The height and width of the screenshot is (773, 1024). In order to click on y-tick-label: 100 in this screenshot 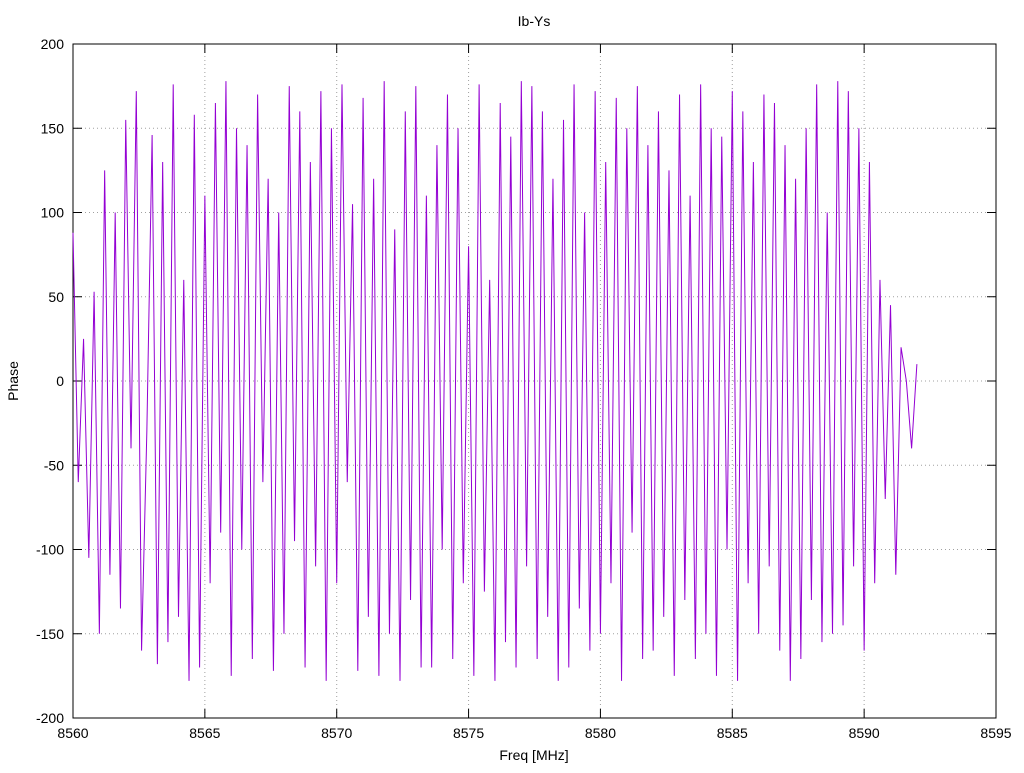, I will do `click(53, 213)`.